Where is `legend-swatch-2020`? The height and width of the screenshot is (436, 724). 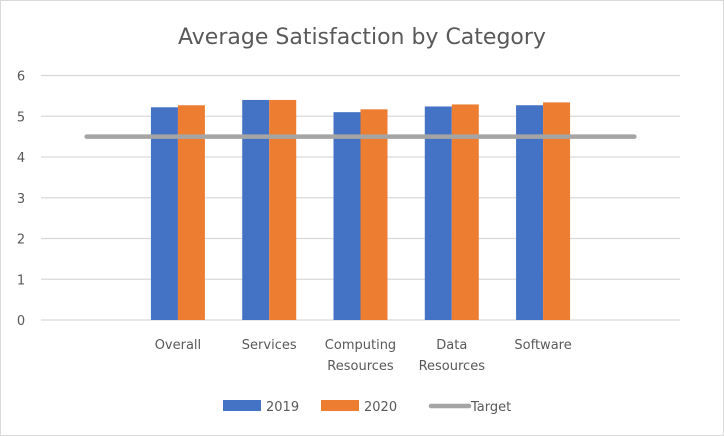
legend-swatch-2020 is located at coordinates (340, 405).